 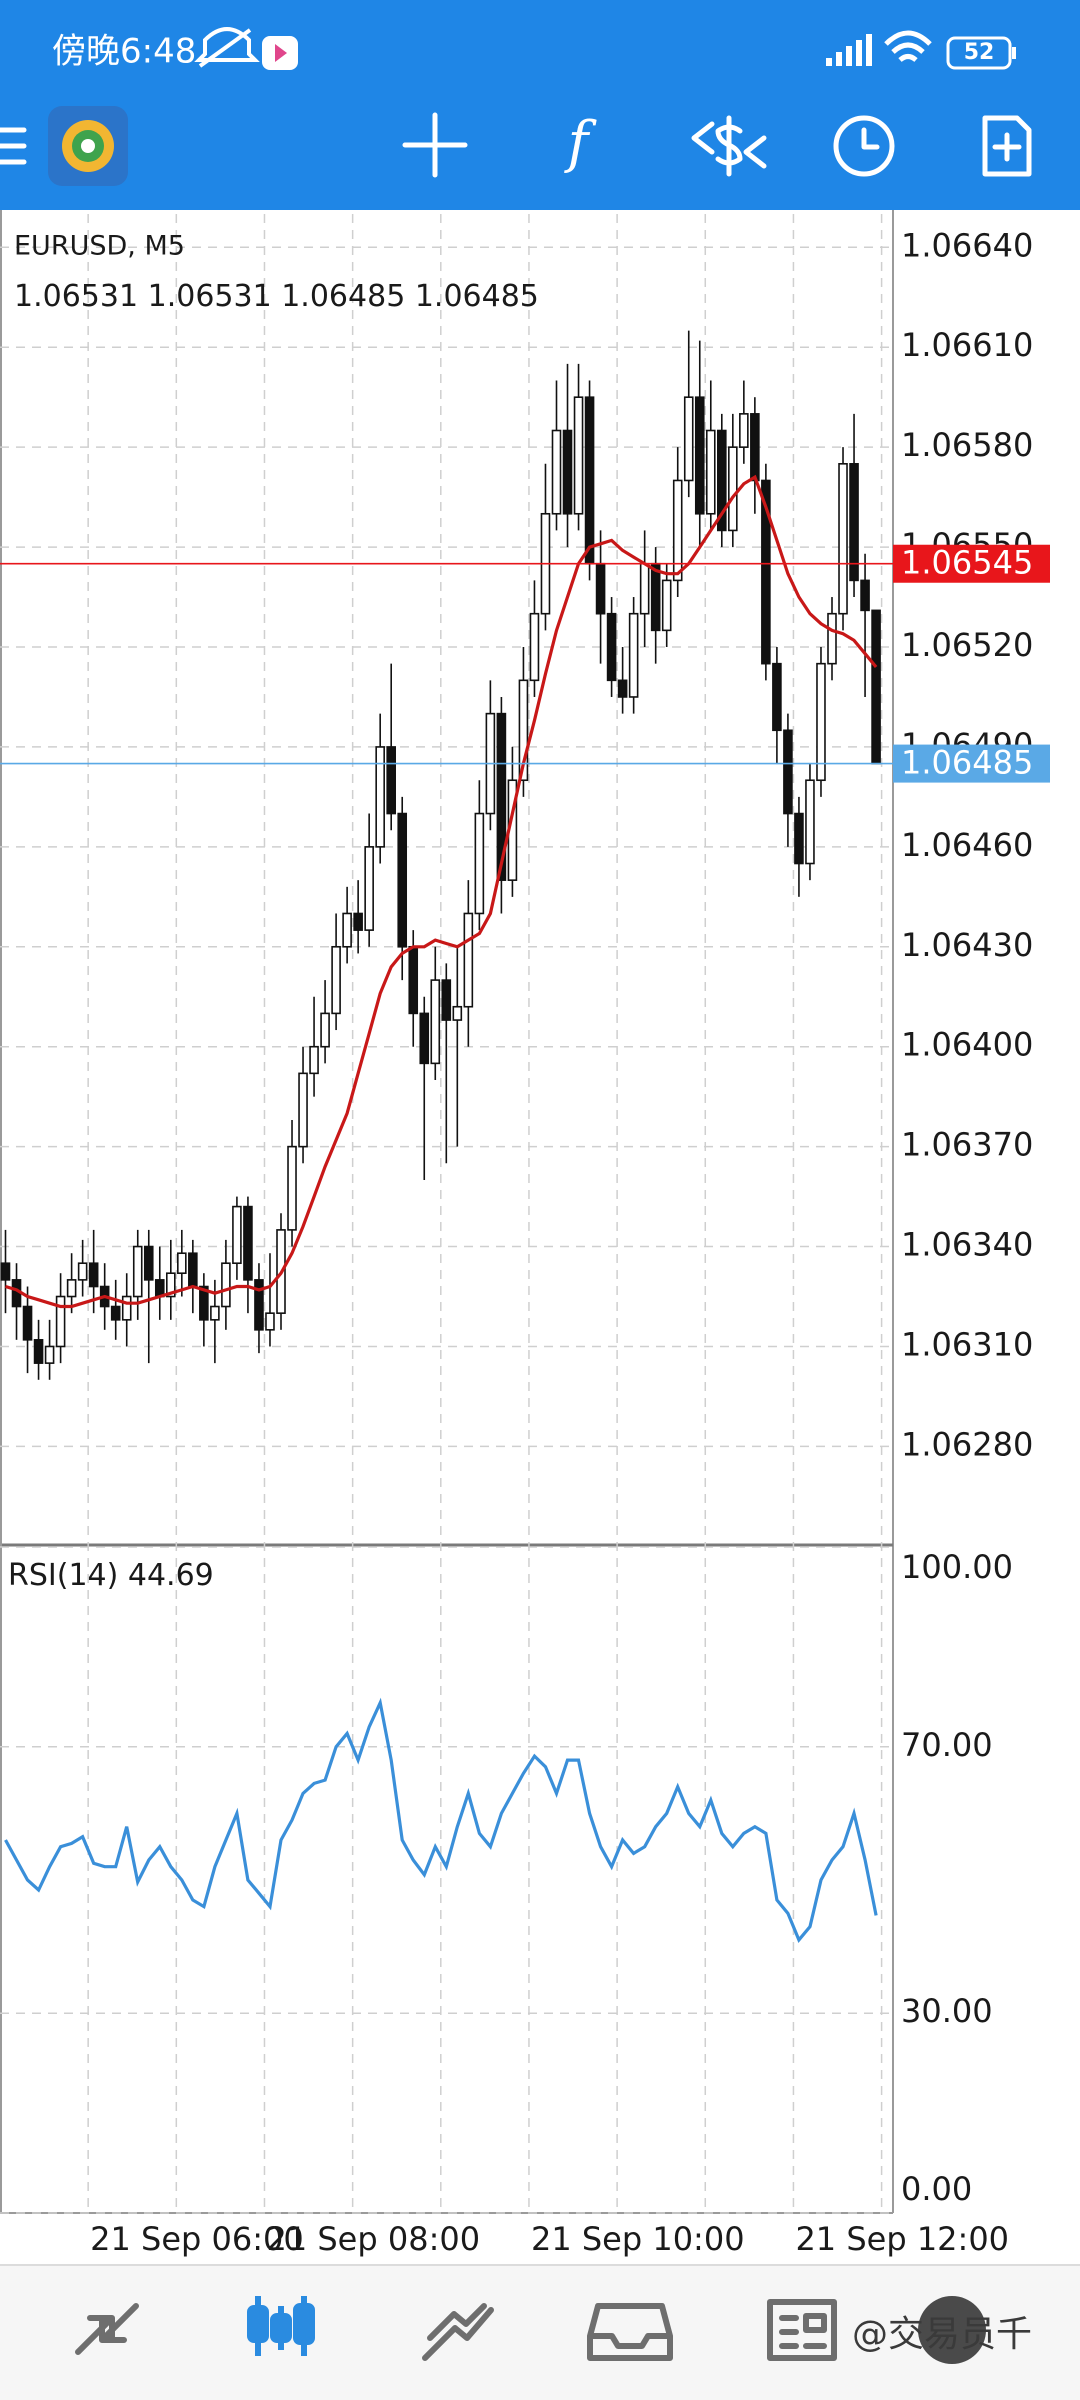 I want to click on indicator-label: RSI(14) 44.69, so click(x=111, y=1575).